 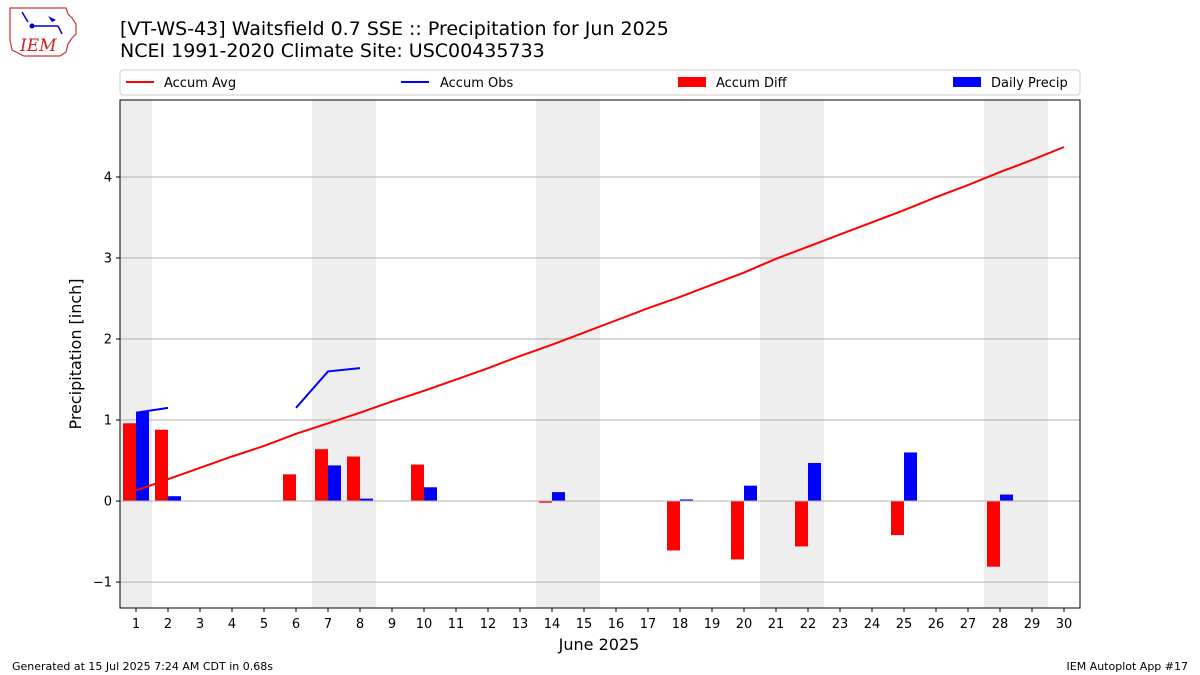 What do you see at coordinates (108, 421) in the screenshot?
I see `y-tick-label: 1` at bounding box center [108, 421].